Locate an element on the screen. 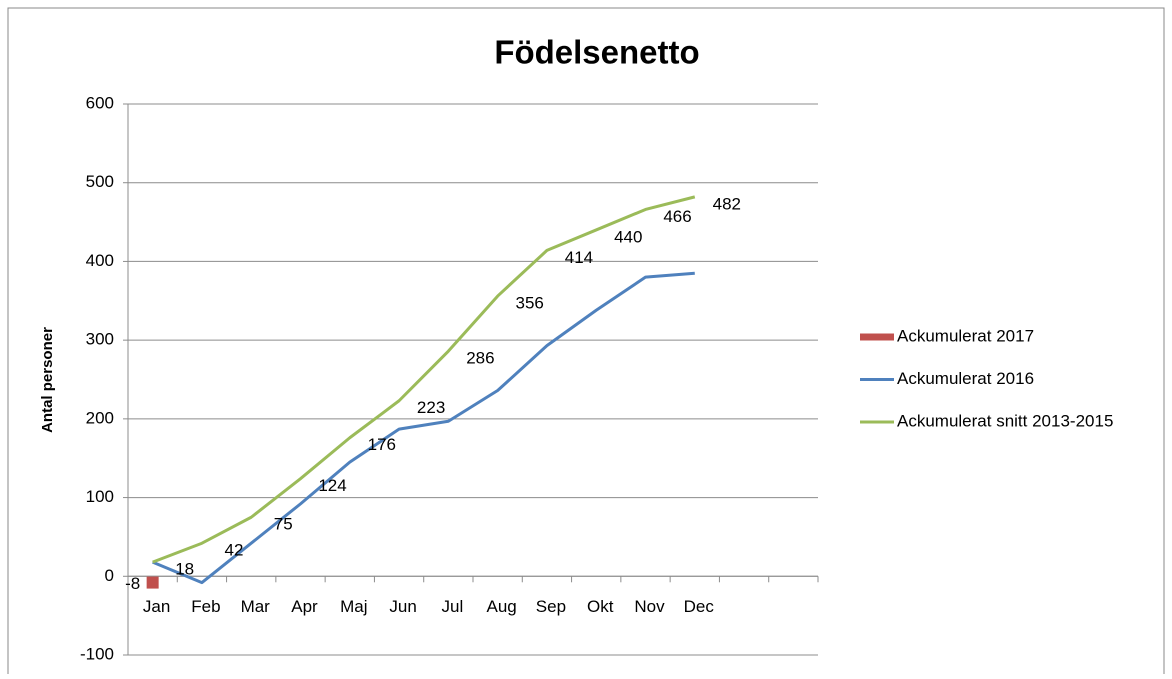 The width and height of the screenshot is (1172, 679). x-tick-label: Sep is located at coordinates (551, 606).